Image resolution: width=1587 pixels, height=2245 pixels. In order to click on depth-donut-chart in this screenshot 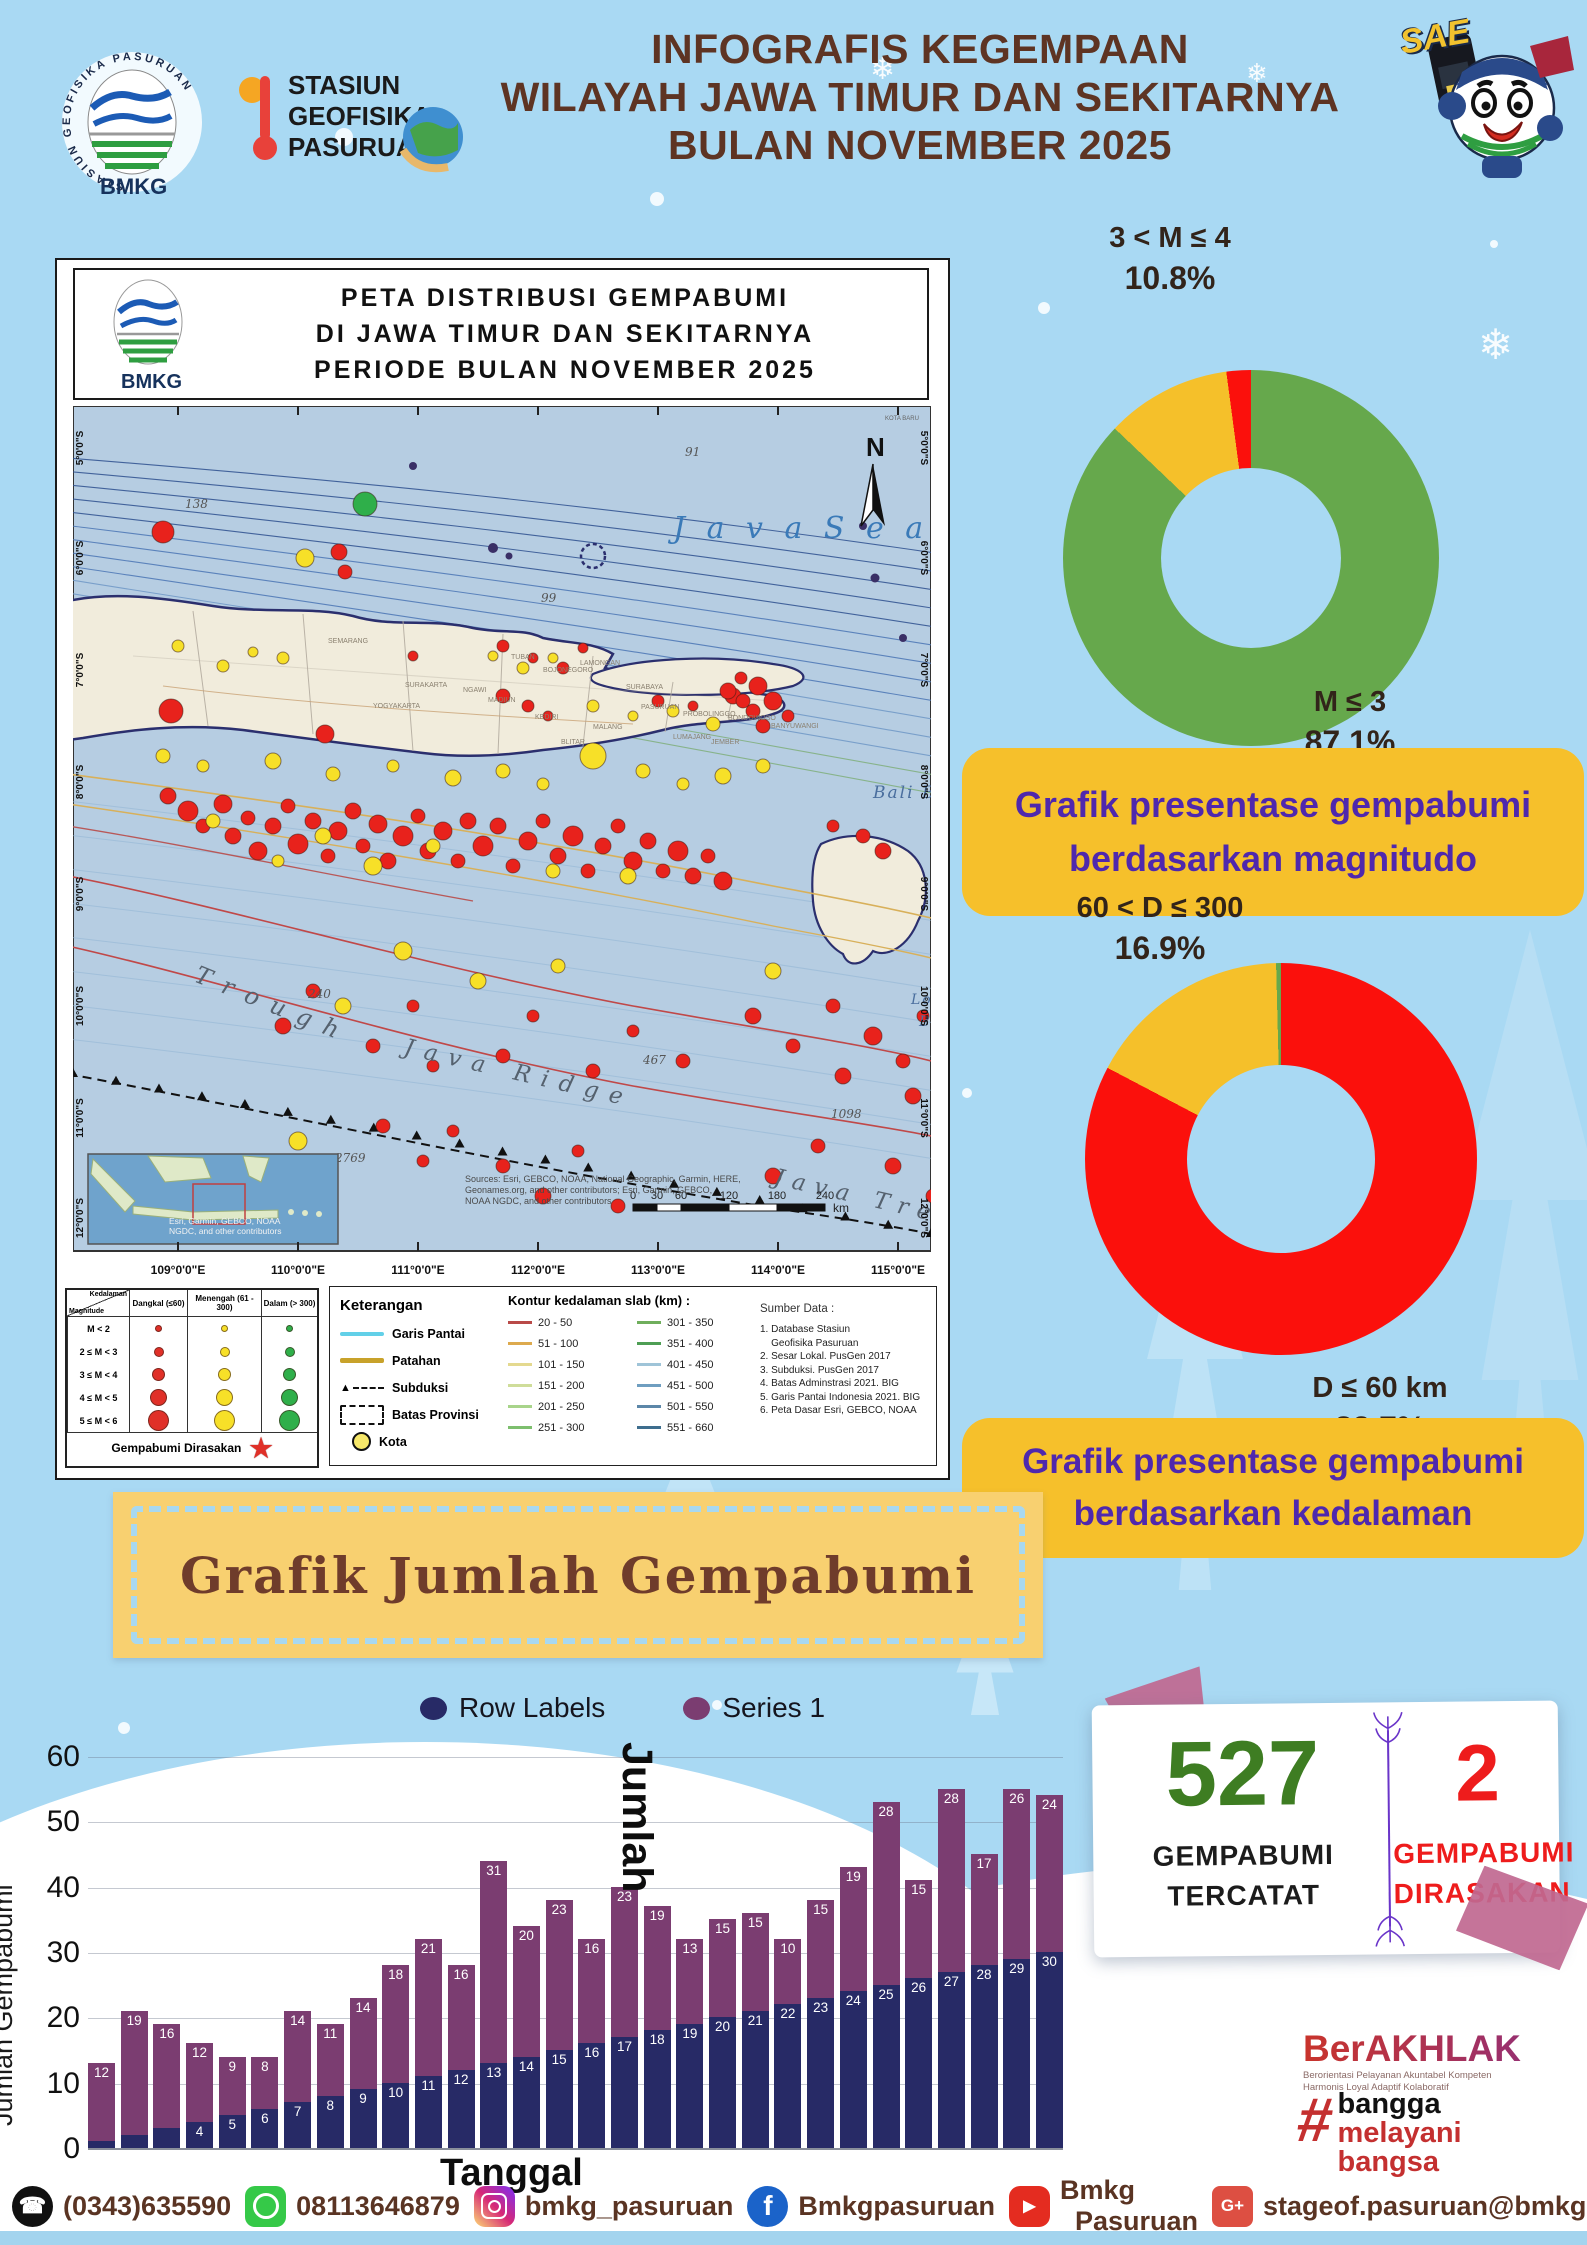, I will do `click(1281, 1159)`.